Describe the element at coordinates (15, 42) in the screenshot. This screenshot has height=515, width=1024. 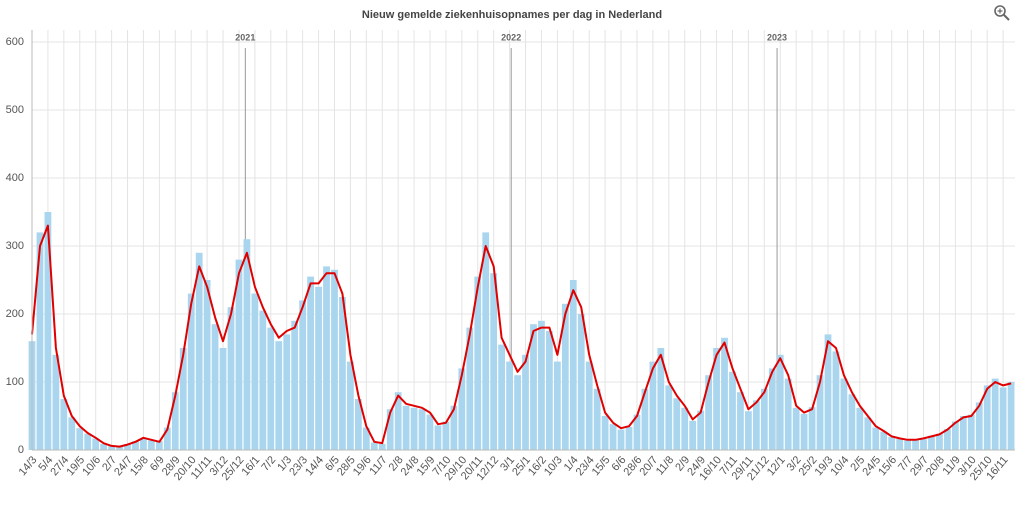
I see `y-tick-label: 600` at that location.